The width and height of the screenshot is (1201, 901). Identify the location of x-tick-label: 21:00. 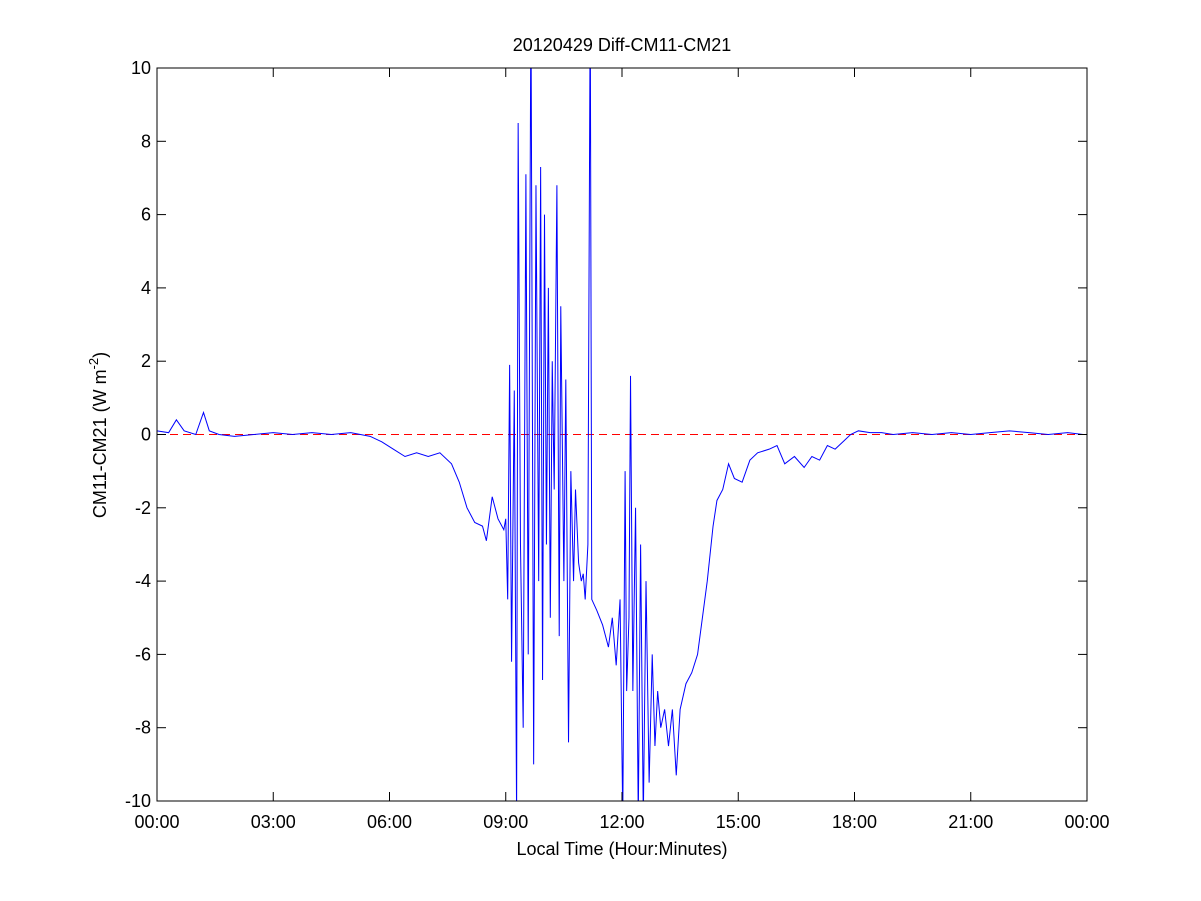
(970, 822).